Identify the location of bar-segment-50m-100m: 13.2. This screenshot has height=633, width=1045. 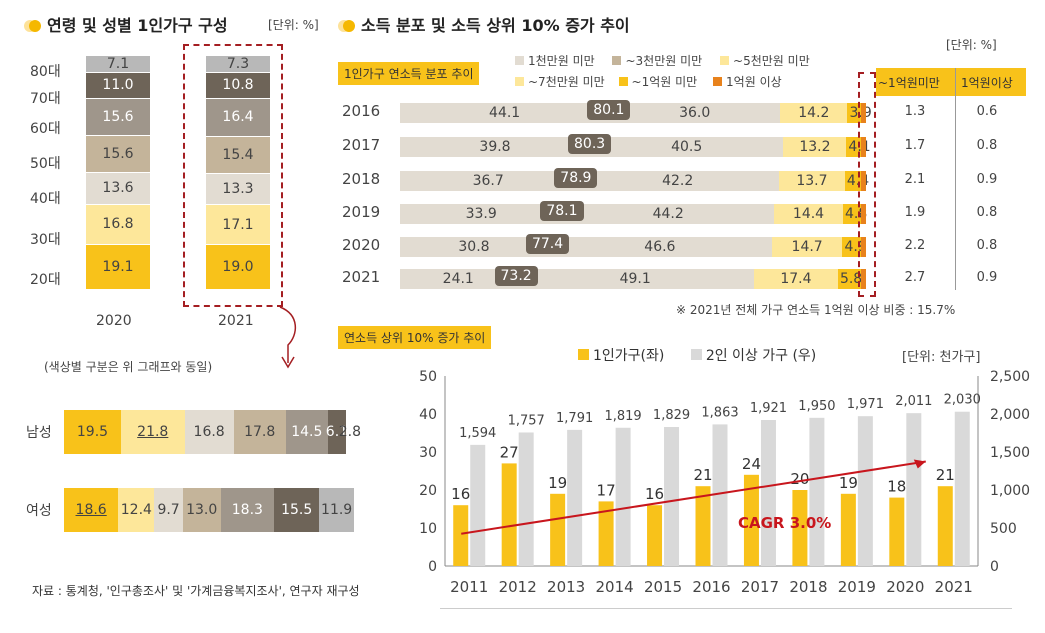
(815, 147).